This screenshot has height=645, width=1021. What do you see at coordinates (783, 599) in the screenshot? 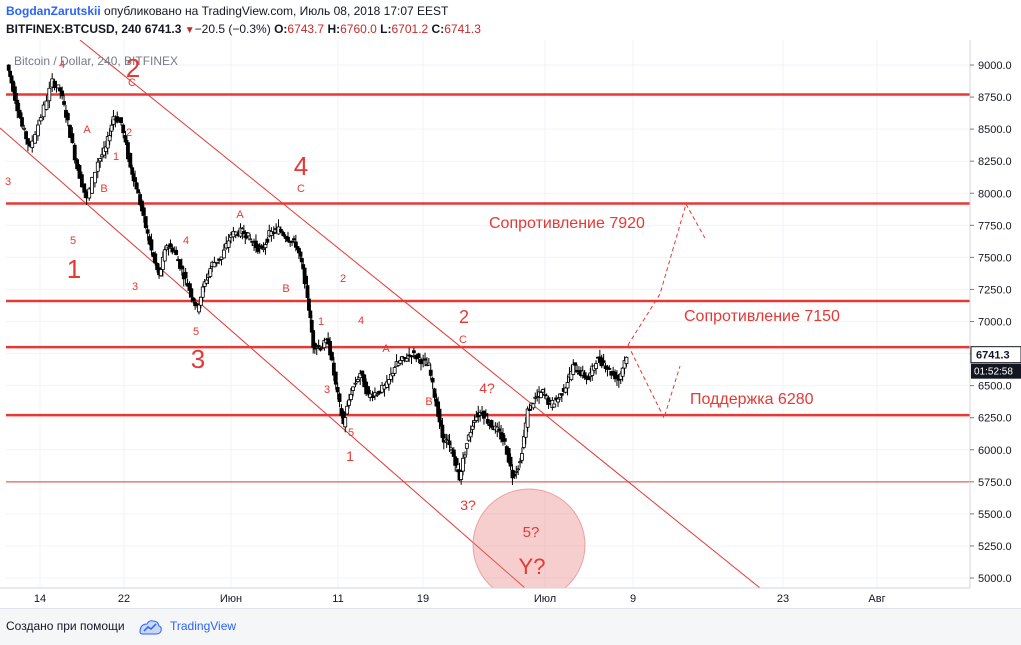
I see `time-tick-label: 23` at bounding box center [783, 599].